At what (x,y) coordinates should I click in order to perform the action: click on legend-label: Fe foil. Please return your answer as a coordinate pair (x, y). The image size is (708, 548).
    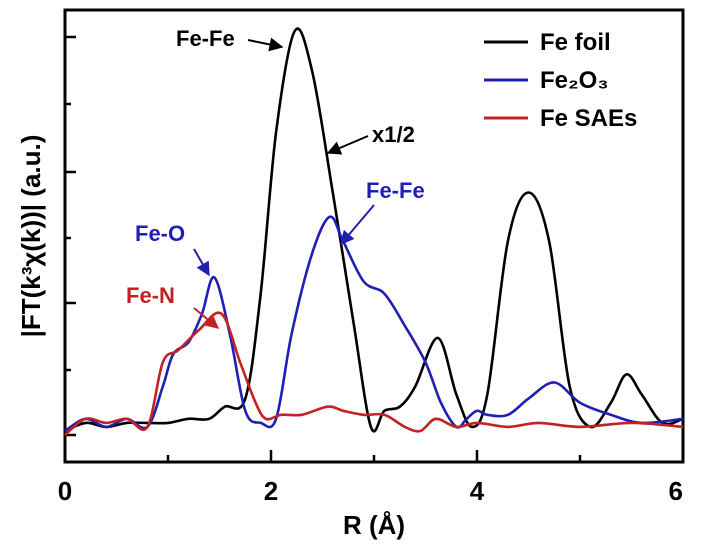
    Looking at the image, I should click on (575, 42).